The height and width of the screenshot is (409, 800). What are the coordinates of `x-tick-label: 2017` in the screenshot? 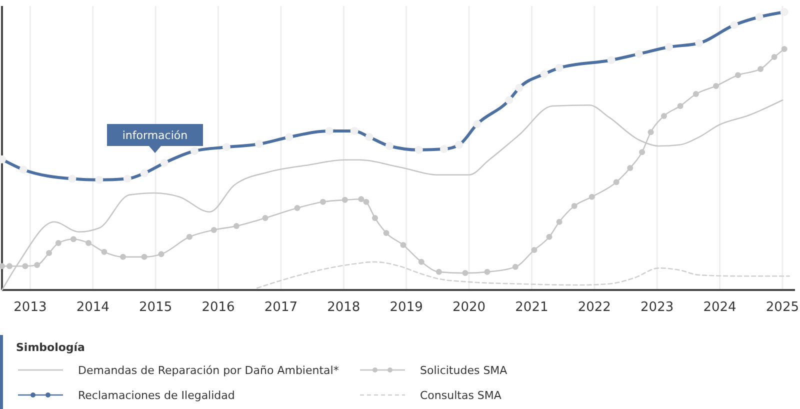 It's located at (281, 308).